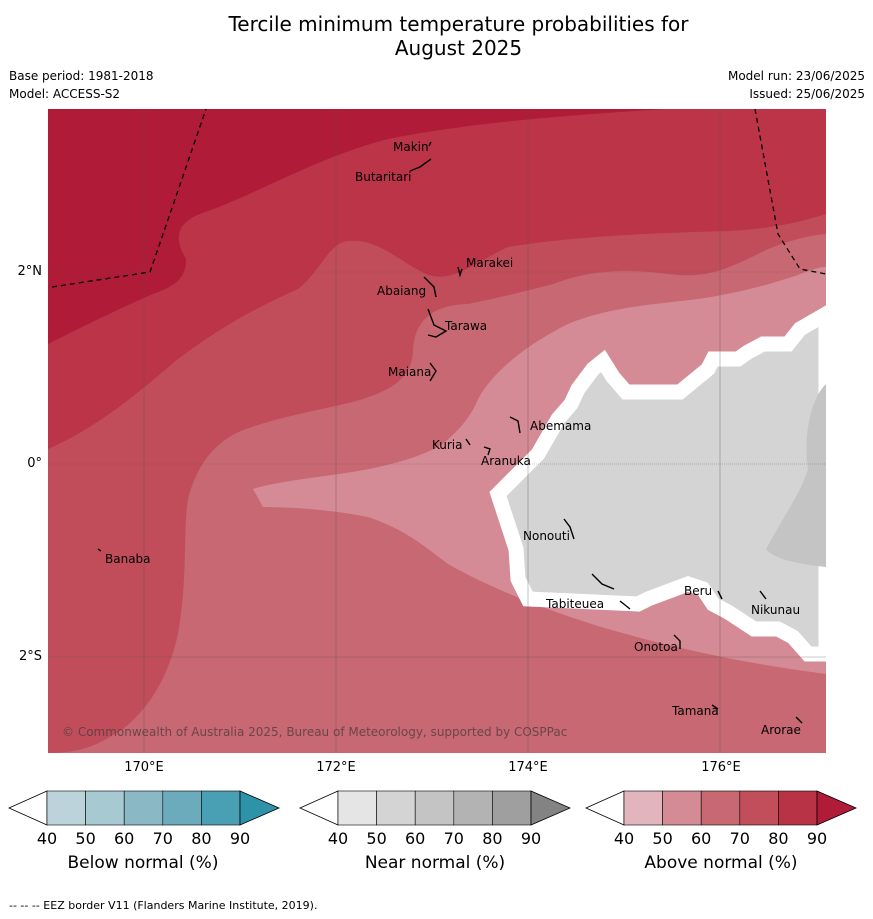 This screenshot has width=873, height=919. Describe the element at coordinates (30, 656) in the screenshot. I see `lat-label-2s: 2°S` at that location.